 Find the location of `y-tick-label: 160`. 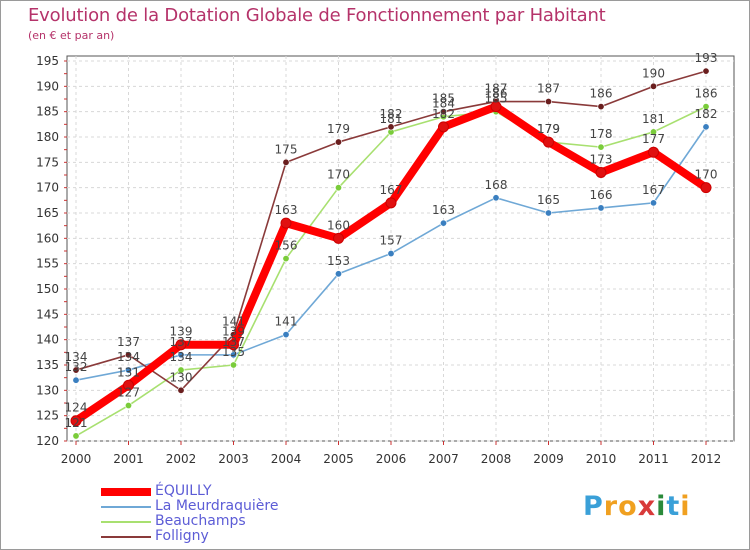

y-tick-label: 160 is located at coordinates (47, 238).